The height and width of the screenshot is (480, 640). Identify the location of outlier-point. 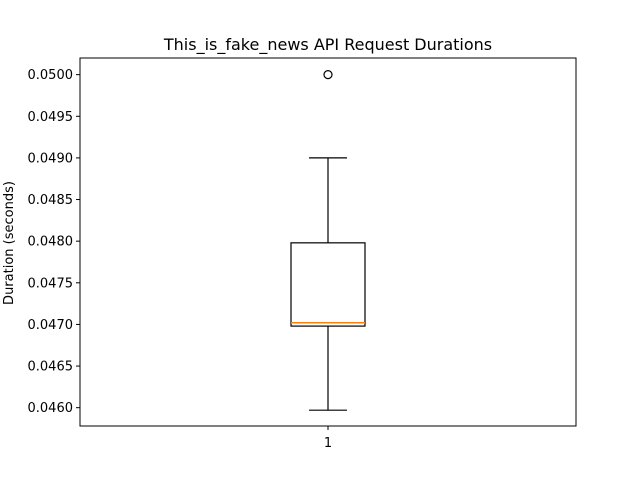
(328, 75).